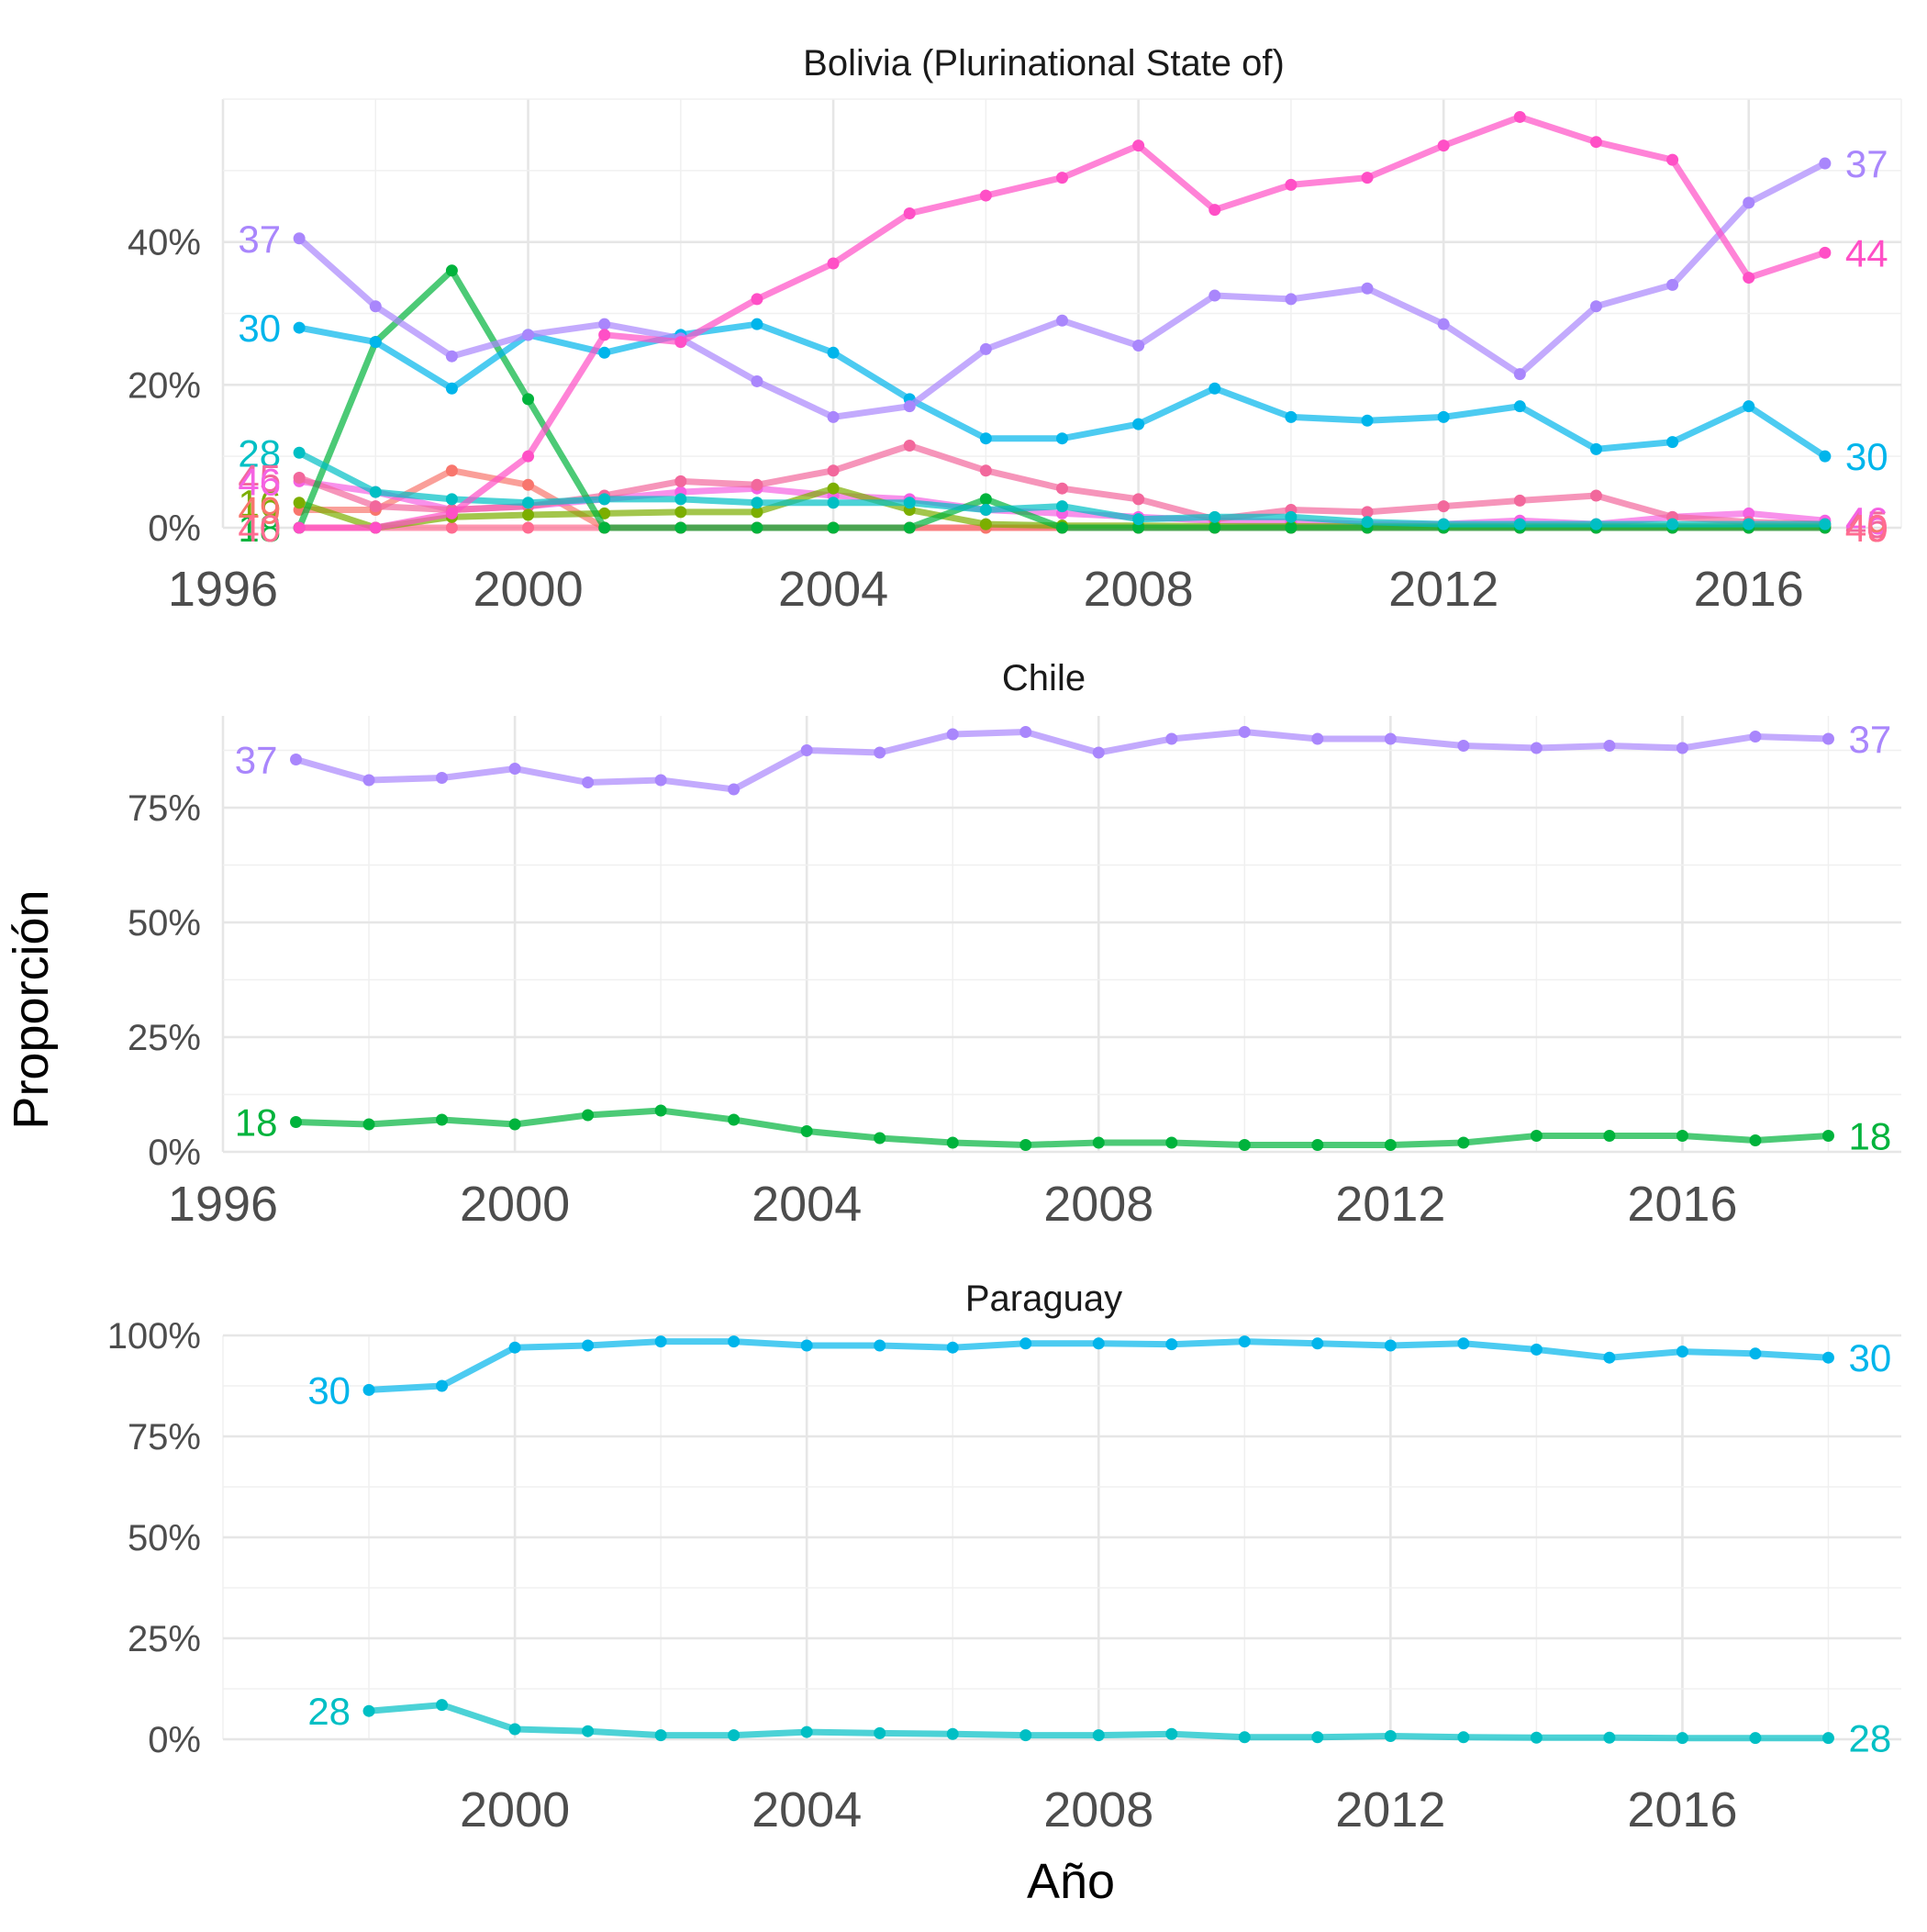 This screenshot has width=1927, height=1932. What do you see at coordinates (259, 479) in the screenshot?
I see `series-start-label: 45` at bounding box center [259, 479].